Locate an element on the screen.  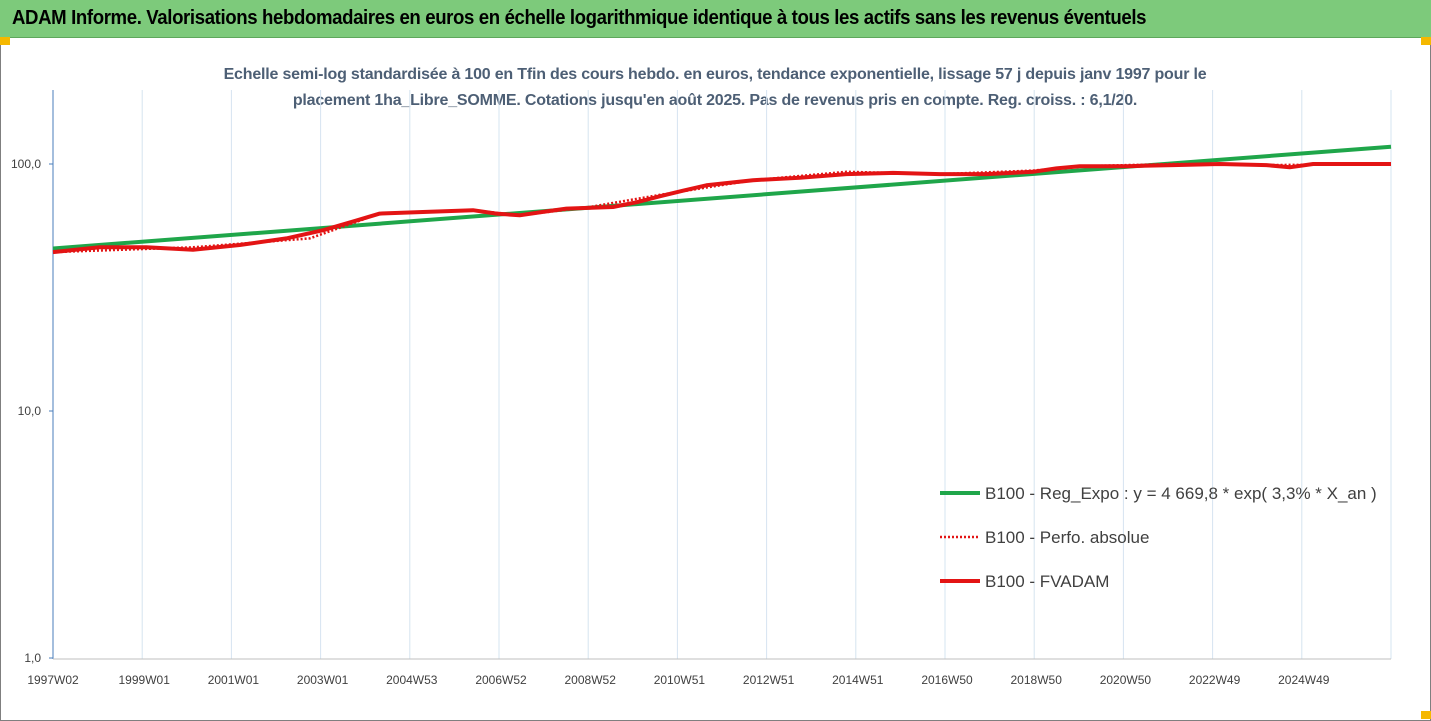
x-tick-label: 1999W01 is located at coordinates (145, 680).